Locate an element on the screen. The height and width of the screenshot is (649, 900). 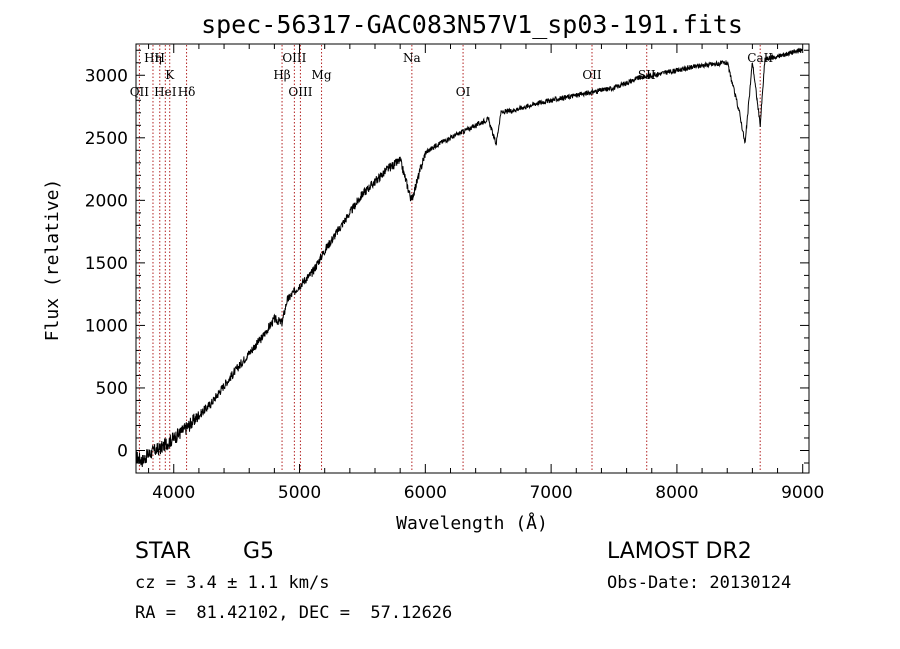
chart-title: spec-56317-GAC083N57V1_sp03-191.fits is located at coordinates (472, 24).